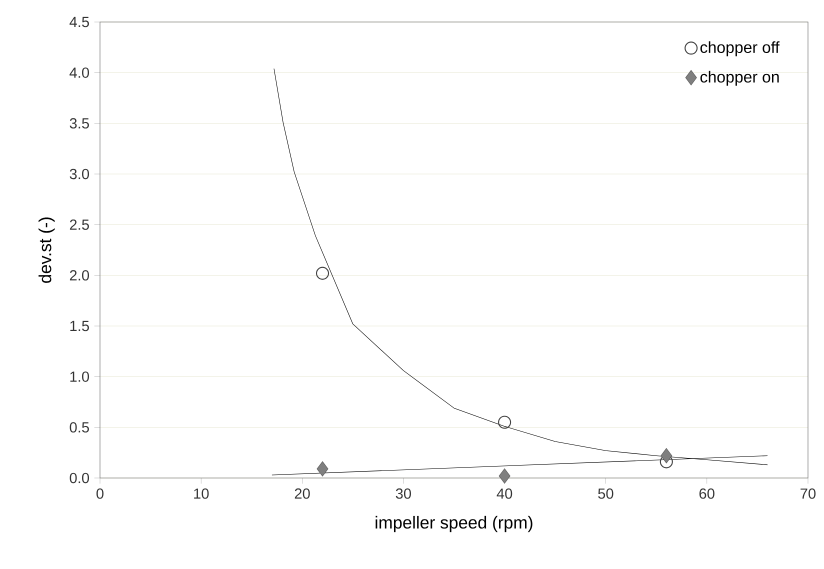 The height and width of the screenshot is (569, 824). Describe the element at coordinates (302, 493) in the screenshot. I see `x-tick-label: 20` at that location.